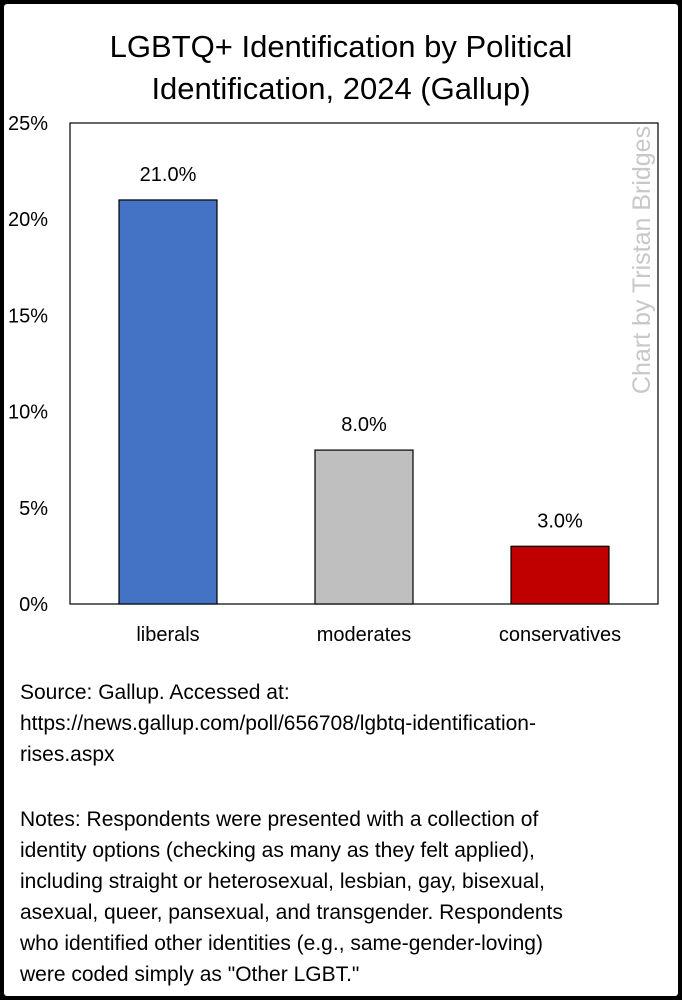  What do you see at coordinates (560, 635) in the screenshot?
I see `x-category-label: conservatives` at bounding box center [560, 635].